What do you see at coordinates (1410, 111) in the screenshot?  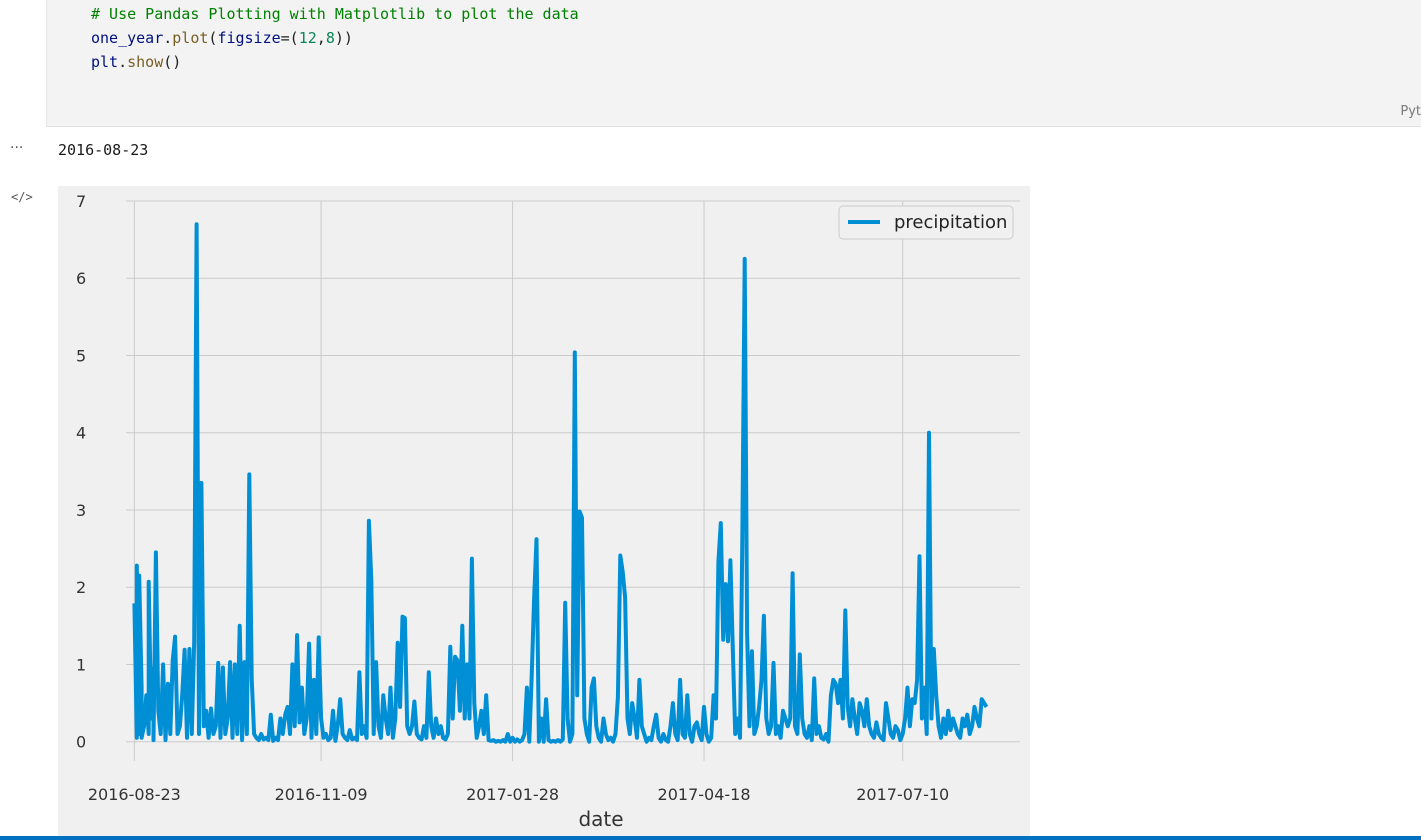 I see `cell-language-label: Pyt` at bounding box center [1410, 111].